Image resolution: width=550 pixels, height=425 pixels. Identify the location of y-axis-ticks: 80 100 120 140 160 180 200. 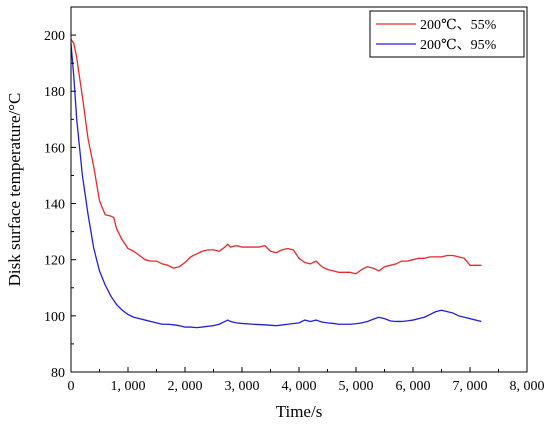
(60, 205).